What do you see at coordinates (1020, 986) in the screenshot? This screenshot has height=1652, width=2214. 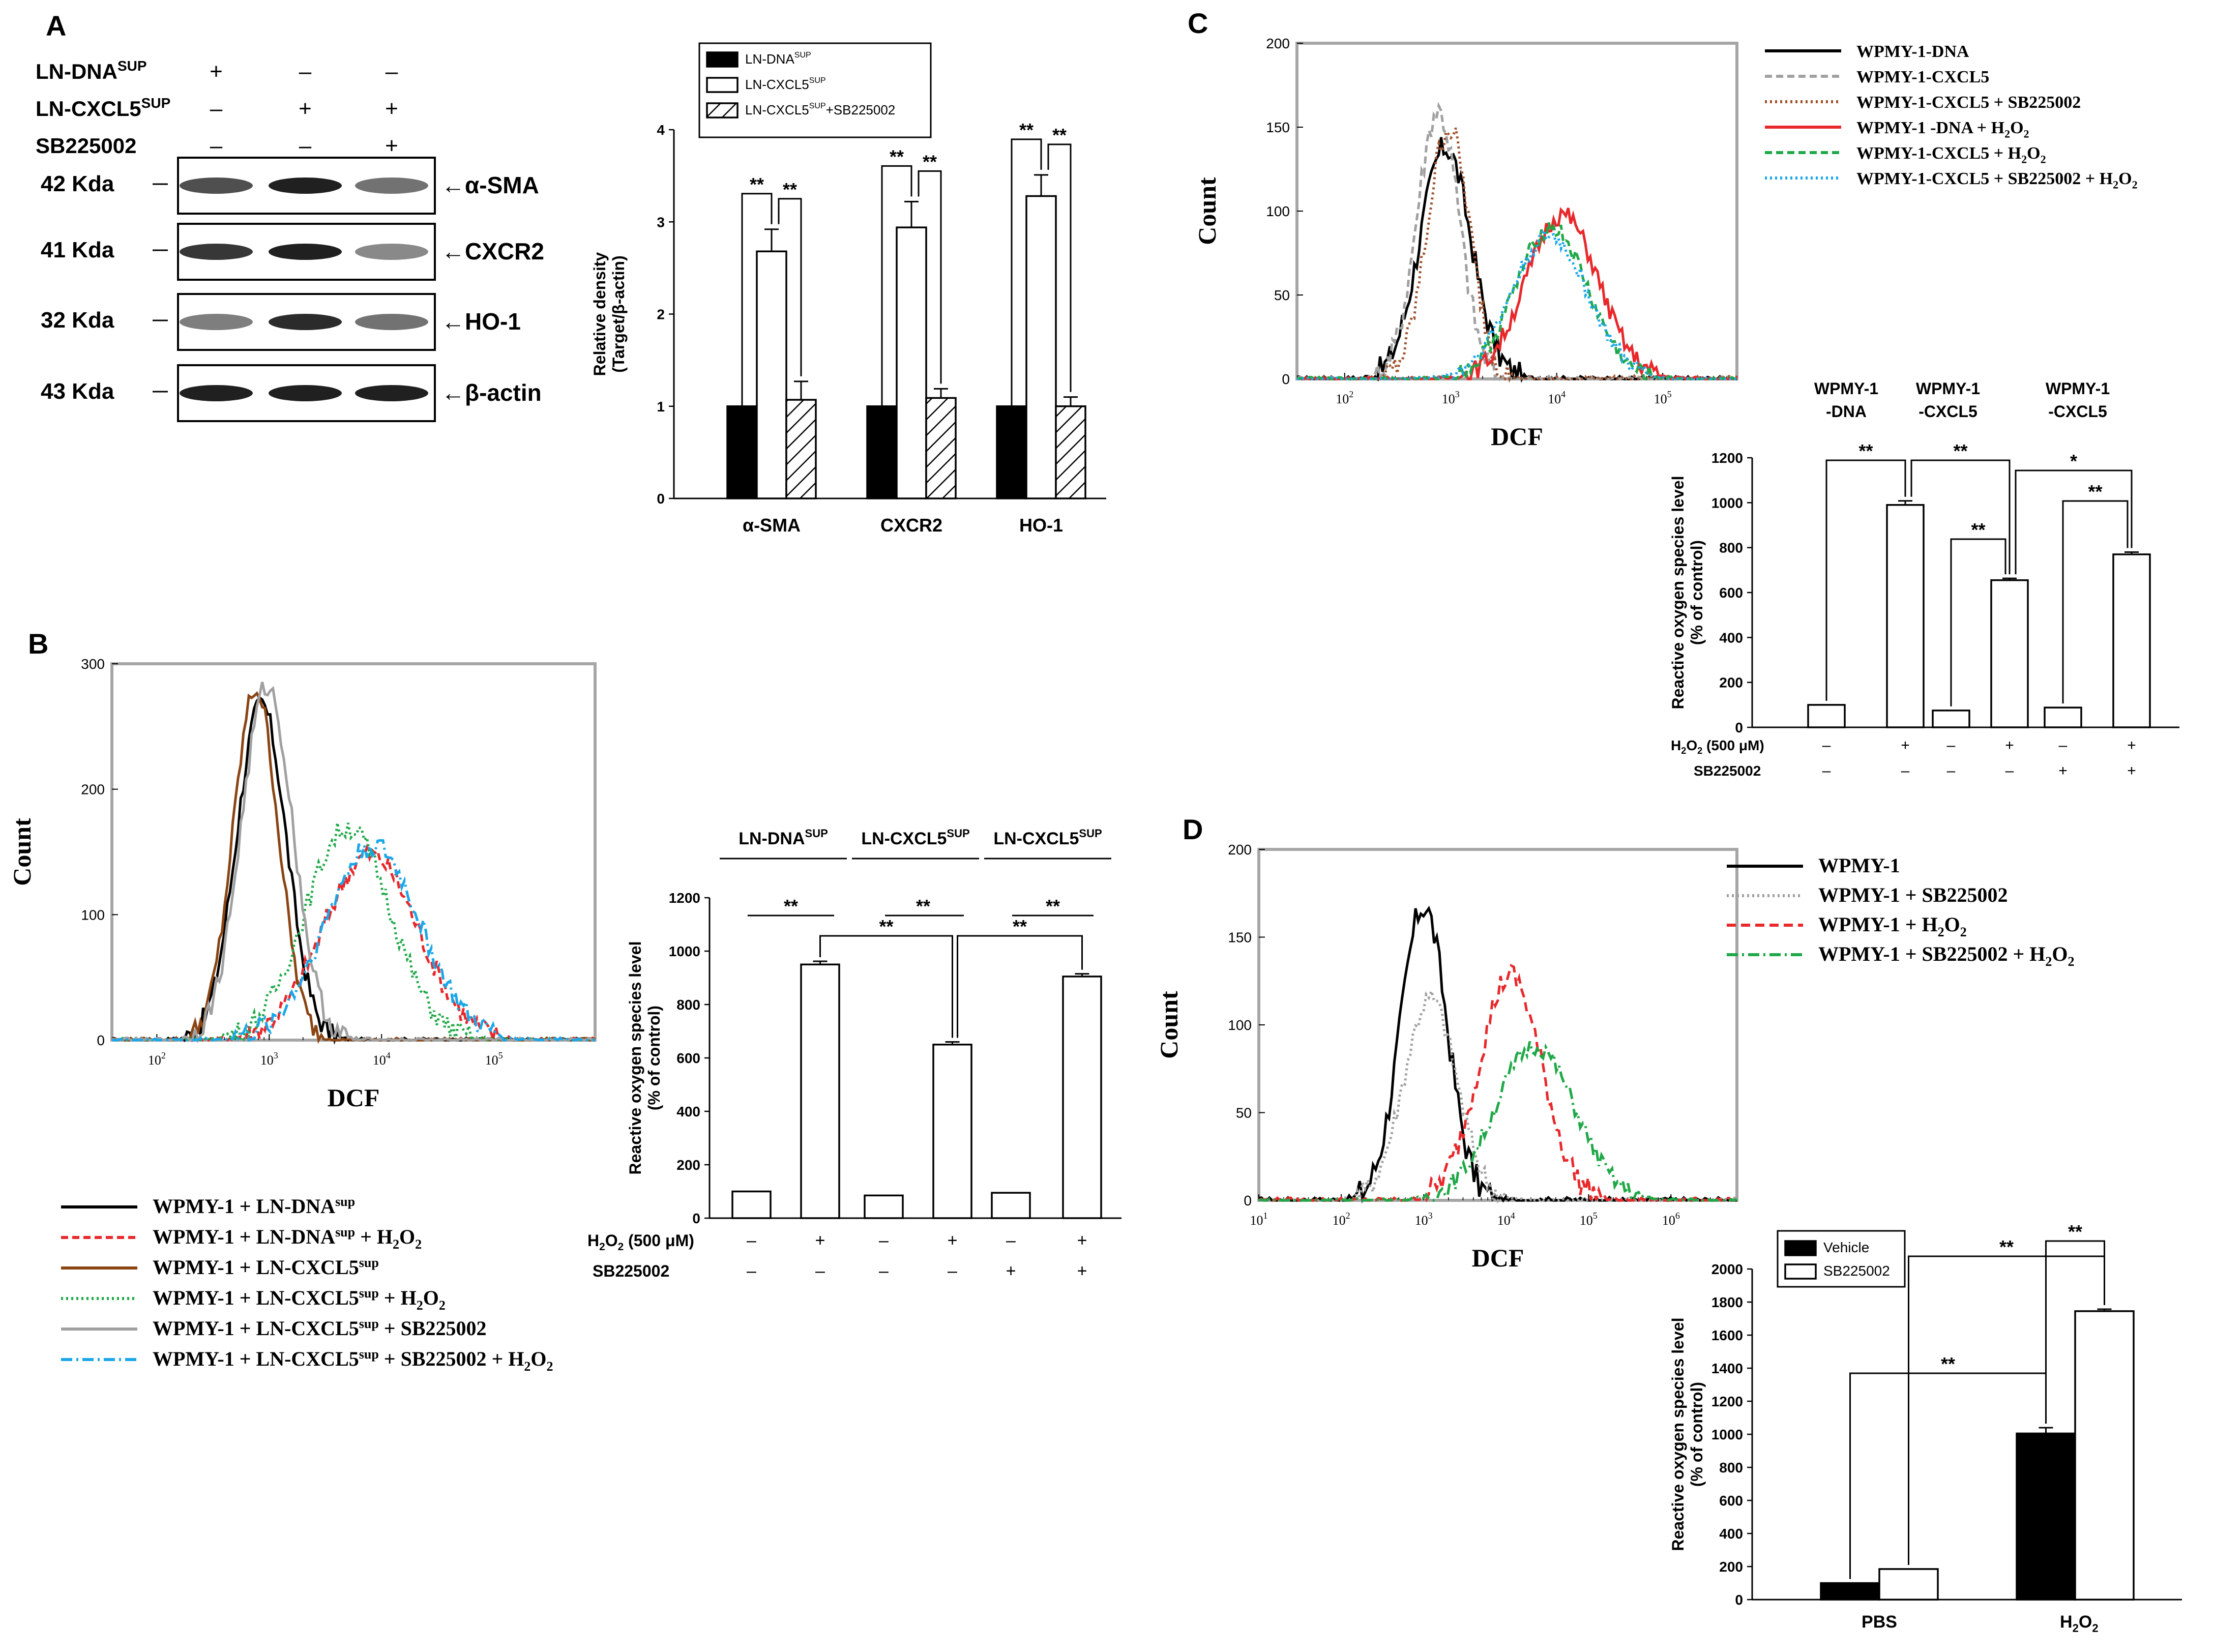 I see `b-sig-4-bracket` at bounding box center [1020, 986].